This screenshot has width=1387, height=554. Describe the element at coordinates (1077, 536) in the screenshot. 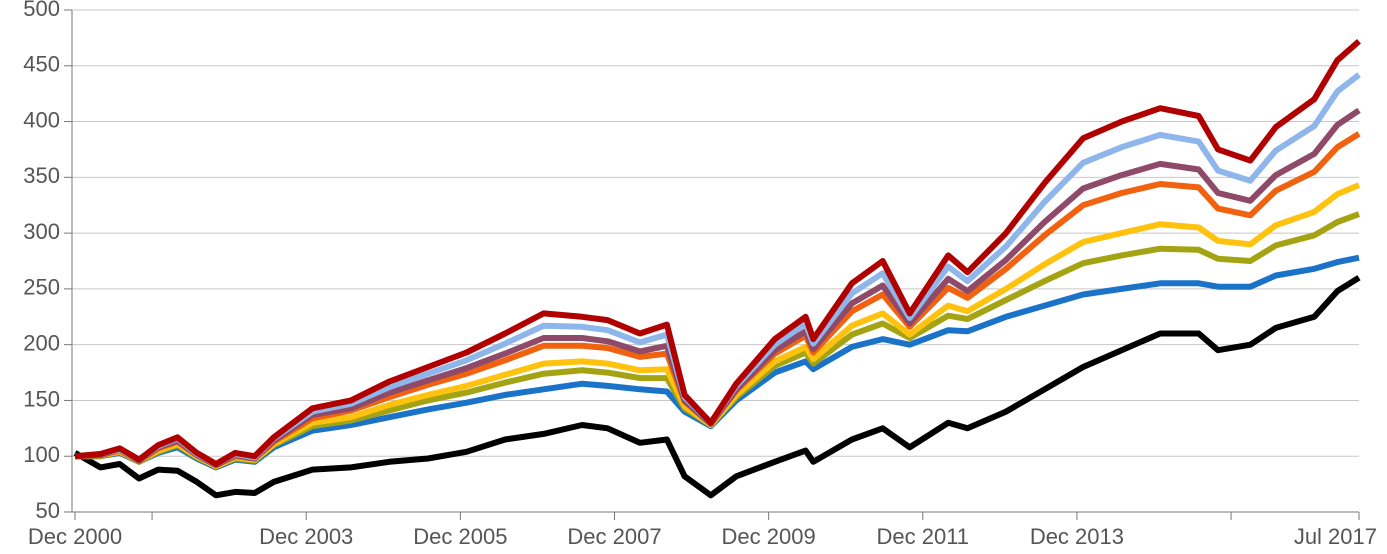

I see `x-tick-label: Dec 2013` at that location.